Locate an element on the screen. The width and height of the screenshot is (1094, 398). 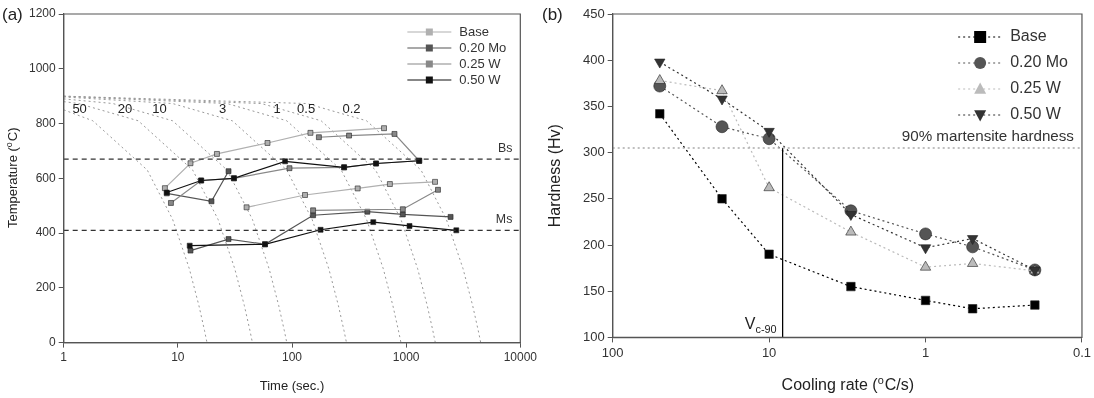
annotation: 50 is located at coordinates (79, 108).